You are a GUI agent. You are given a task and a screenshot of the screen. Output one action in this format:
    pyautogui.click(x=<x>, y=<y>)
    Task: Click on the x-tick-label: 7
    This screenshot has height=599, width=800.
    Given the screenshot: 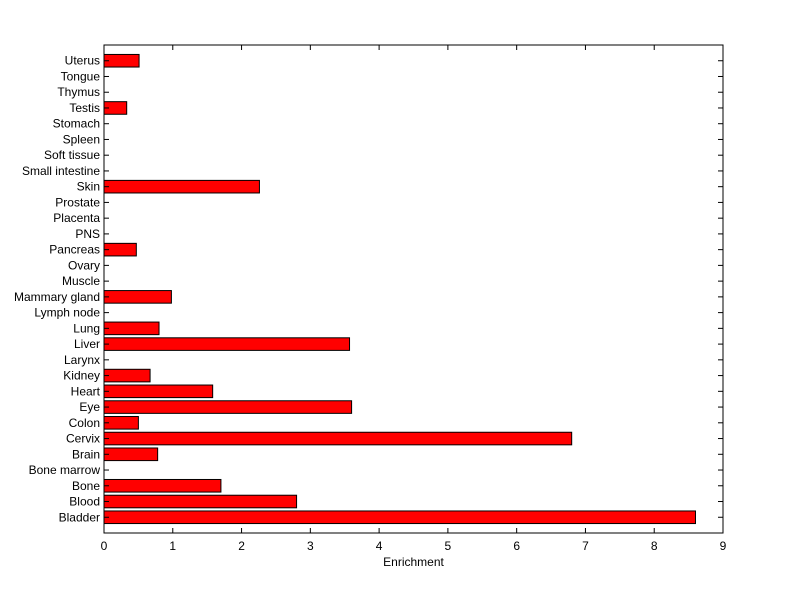 What is the action you would take?
    pyautogui.click(x=585, y=546)
    